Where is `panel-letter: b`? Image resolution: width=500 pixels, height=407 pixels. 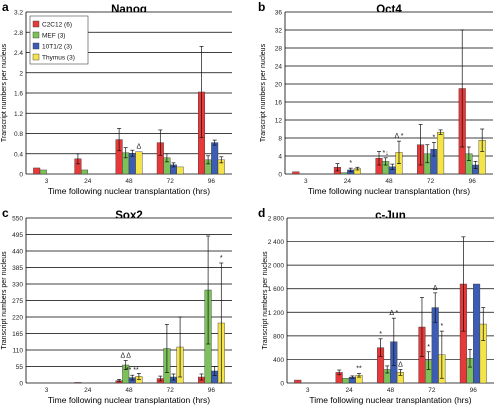
panel-letter: b is located at coordinates (261, 7).